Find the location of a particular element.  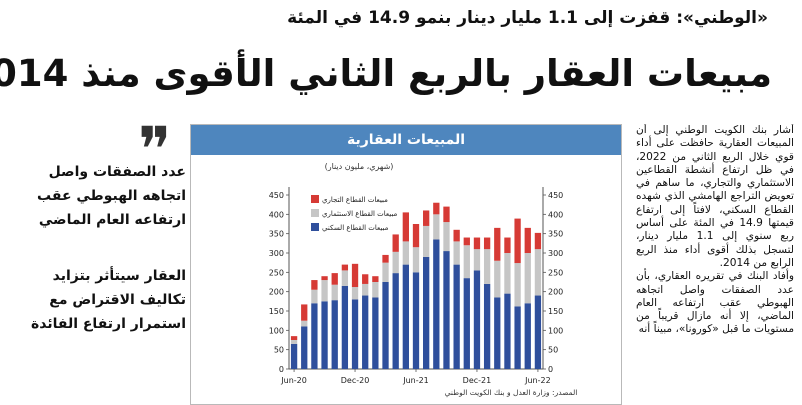

legend-label: مبيعات القطاع التجاري is located at coordinates (355, 200).